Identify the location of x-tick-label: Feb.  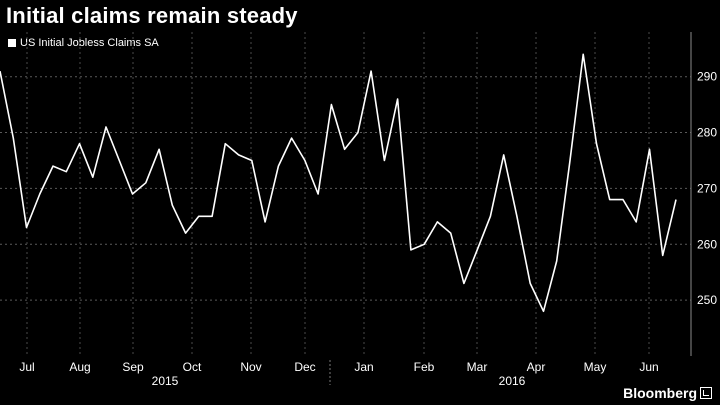
(424, 367).